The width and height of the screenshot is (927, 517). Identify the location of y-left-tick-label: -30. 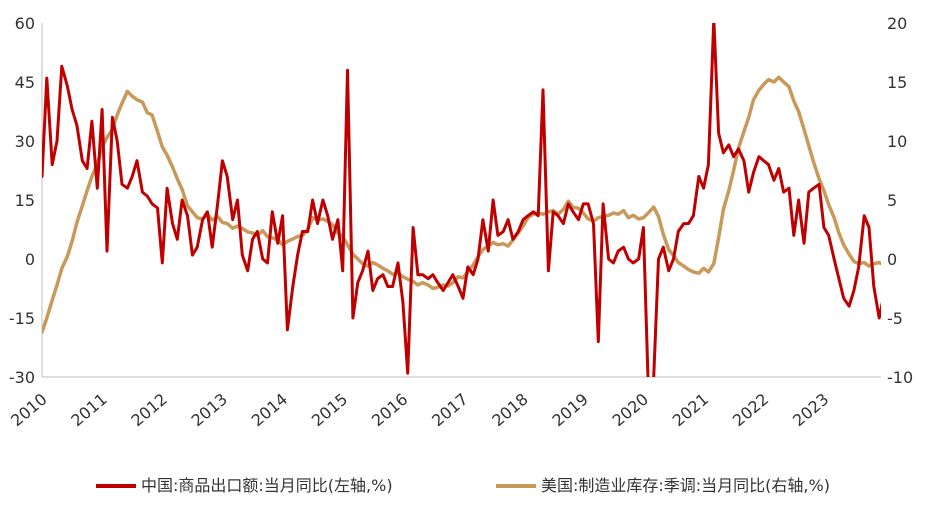
(22, 377).